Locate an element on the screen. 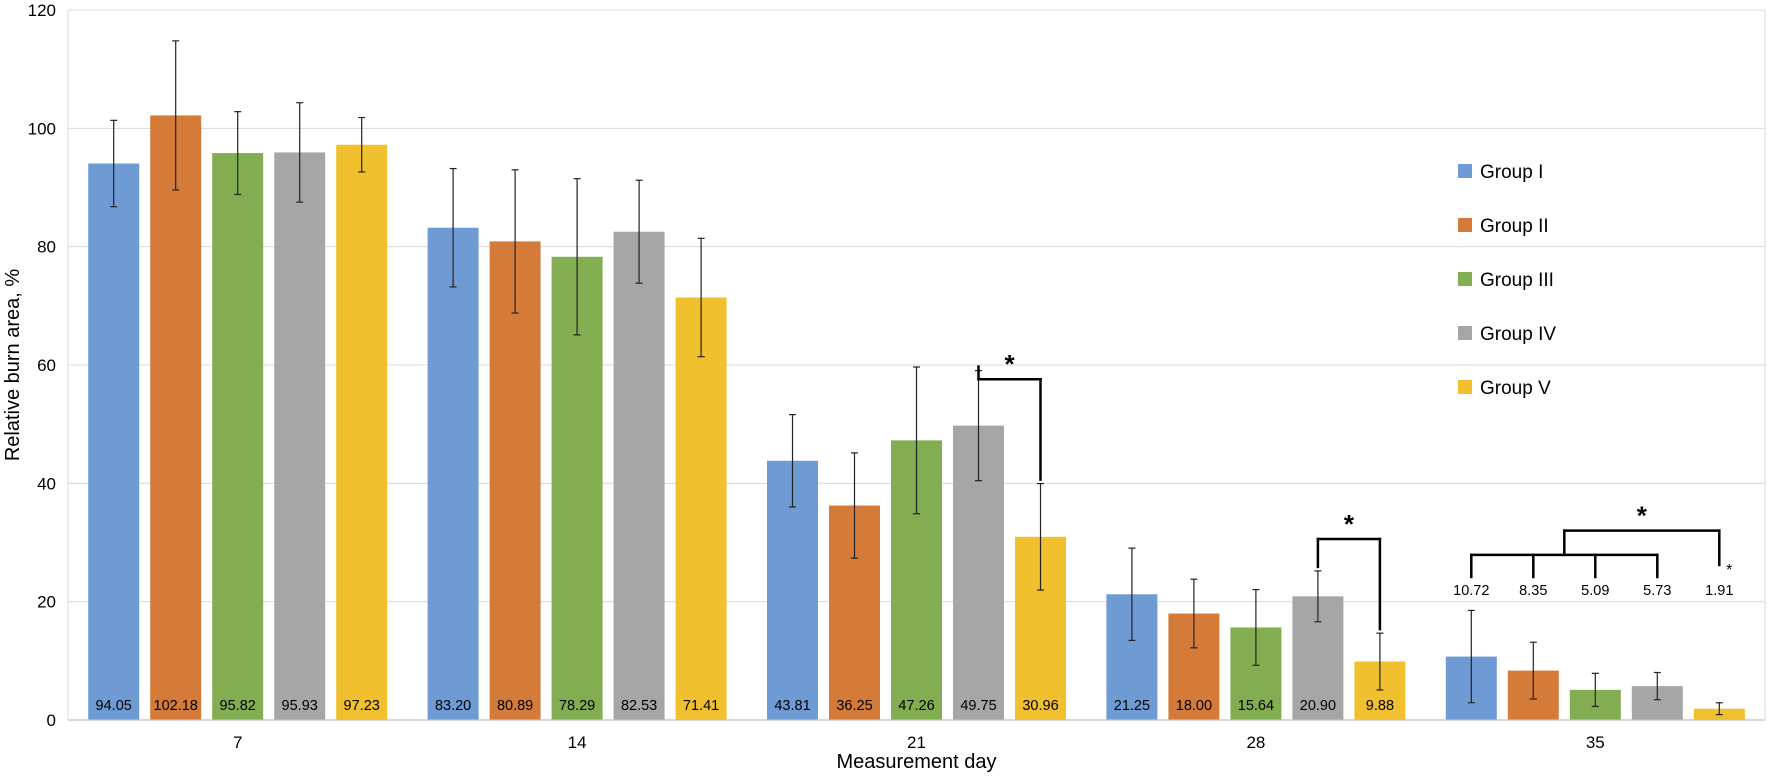 Image resolution: width=1772 pixels, height=778 pixels. bar-data-label: 15.64 is located at coordinates (1256, 706).